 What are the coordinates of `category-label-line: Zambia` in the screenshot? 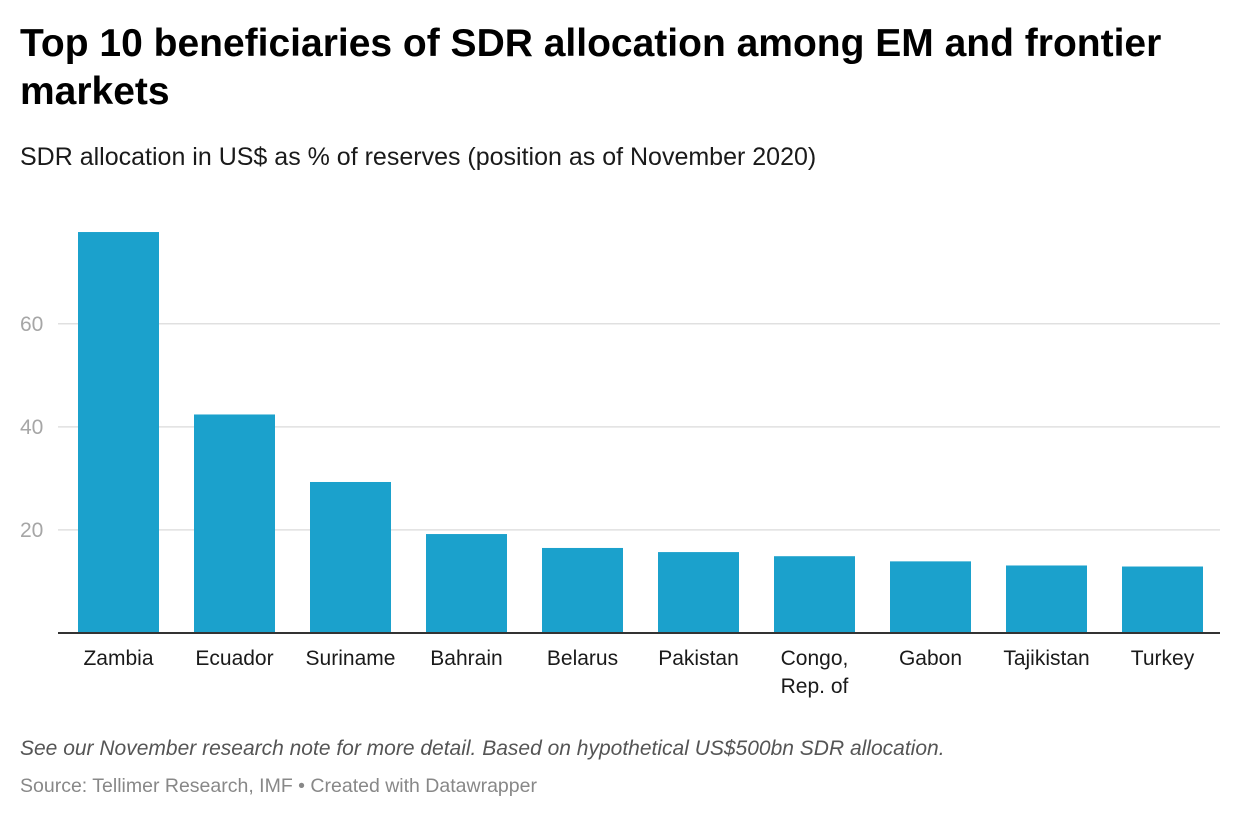 It's located at (118, 658).